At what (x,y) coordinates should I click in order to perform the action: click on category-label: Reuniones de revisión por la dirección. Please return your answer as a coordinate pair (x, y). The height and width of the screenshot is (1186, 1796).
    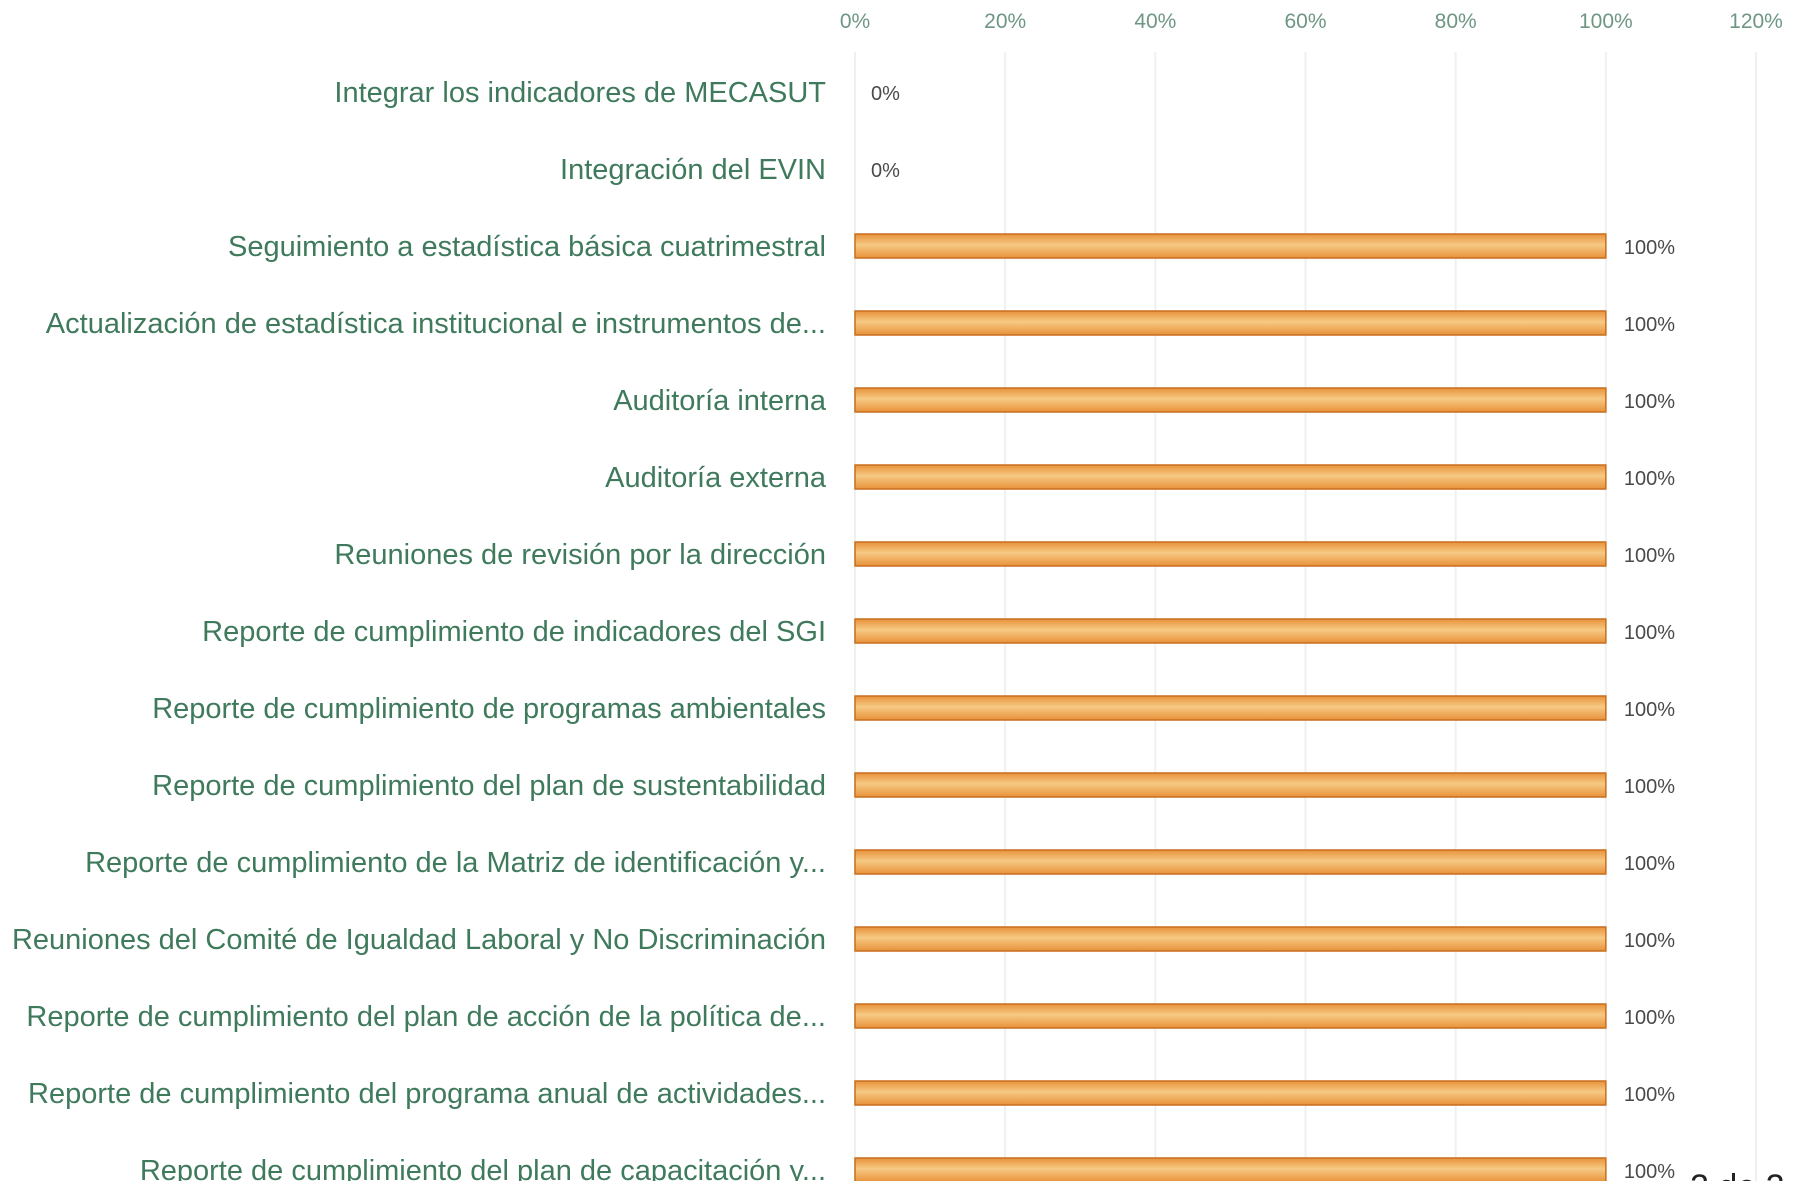
    Looking at the image, I should click on (580, 555).